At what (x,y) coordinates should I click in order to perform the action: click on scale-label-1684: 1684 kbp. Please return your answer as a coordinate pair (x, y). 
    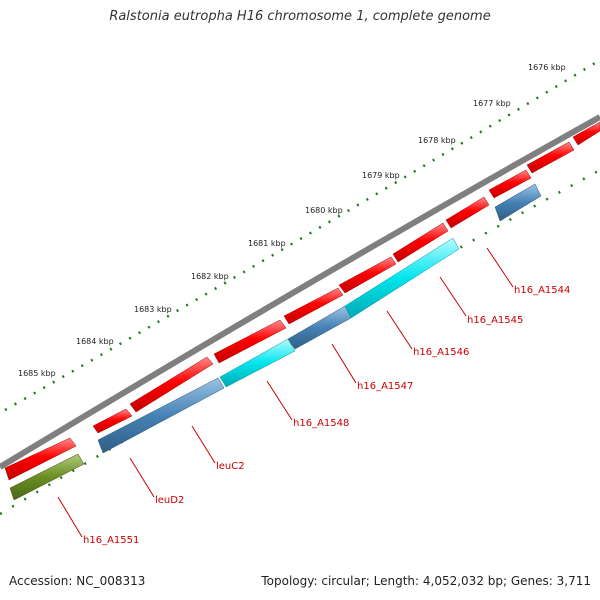
    Looking at the image, I should click on (95, 341).